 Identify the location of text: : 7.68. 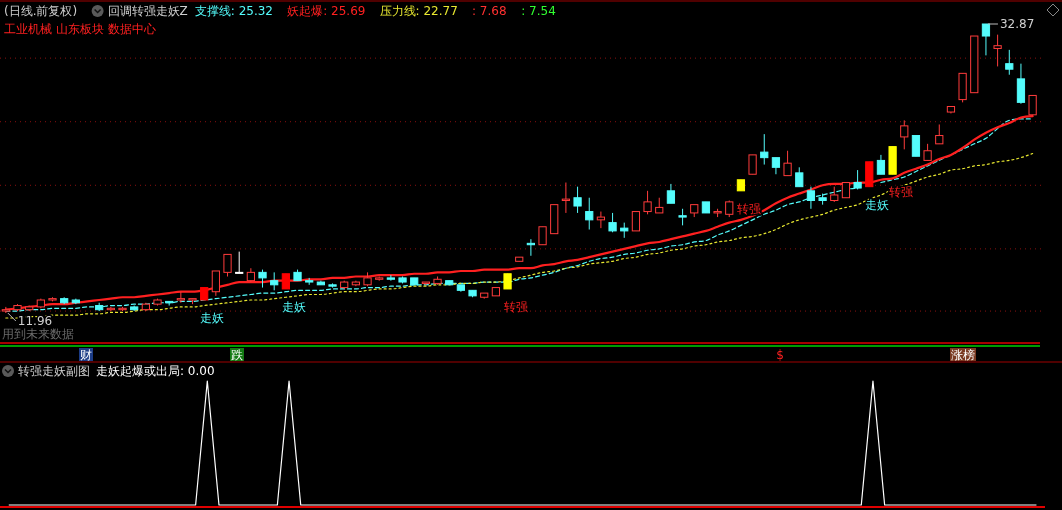
(489, 11).